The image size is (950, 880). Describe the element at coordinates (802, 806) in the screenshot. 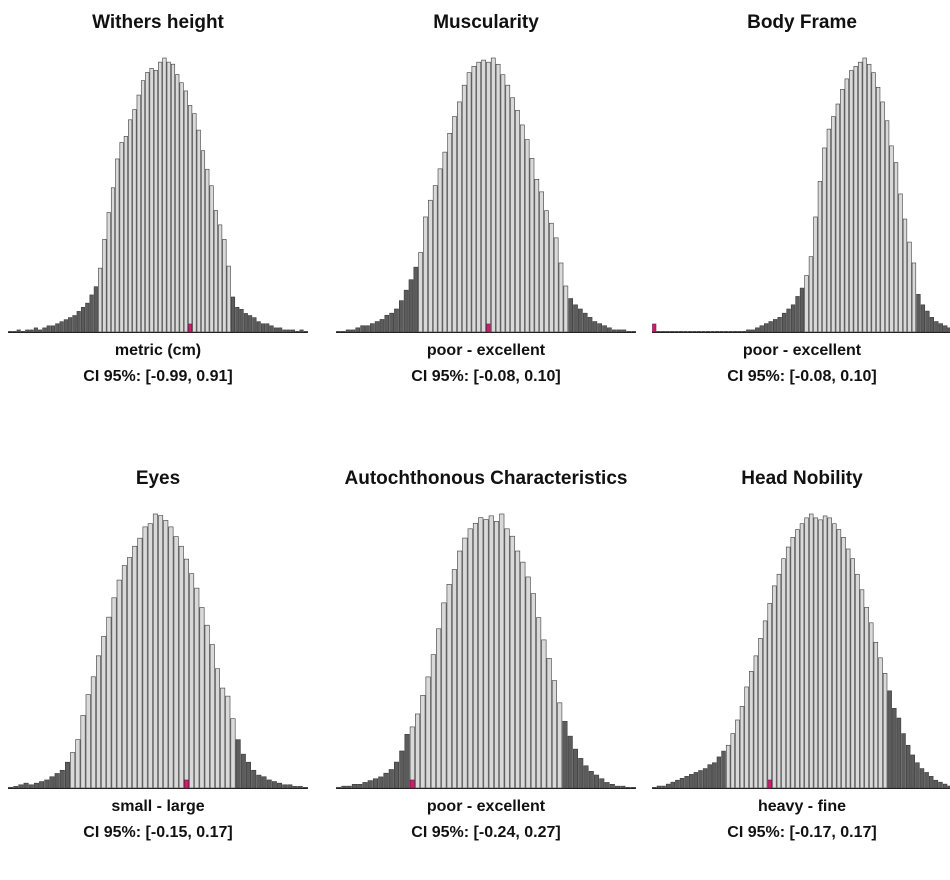

I see `x-axis-label: heavy - fine` at that location.